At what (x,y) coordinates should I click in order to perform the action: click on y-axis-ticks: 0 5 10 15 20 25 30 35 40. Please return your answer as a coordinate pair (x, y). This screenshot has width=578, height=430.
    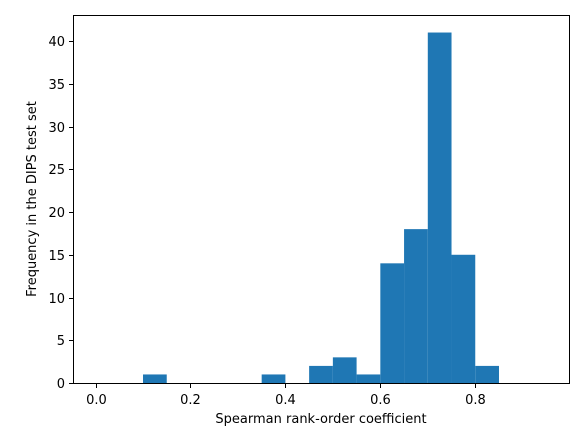
    Looking at the image, I should click on (61, 213).